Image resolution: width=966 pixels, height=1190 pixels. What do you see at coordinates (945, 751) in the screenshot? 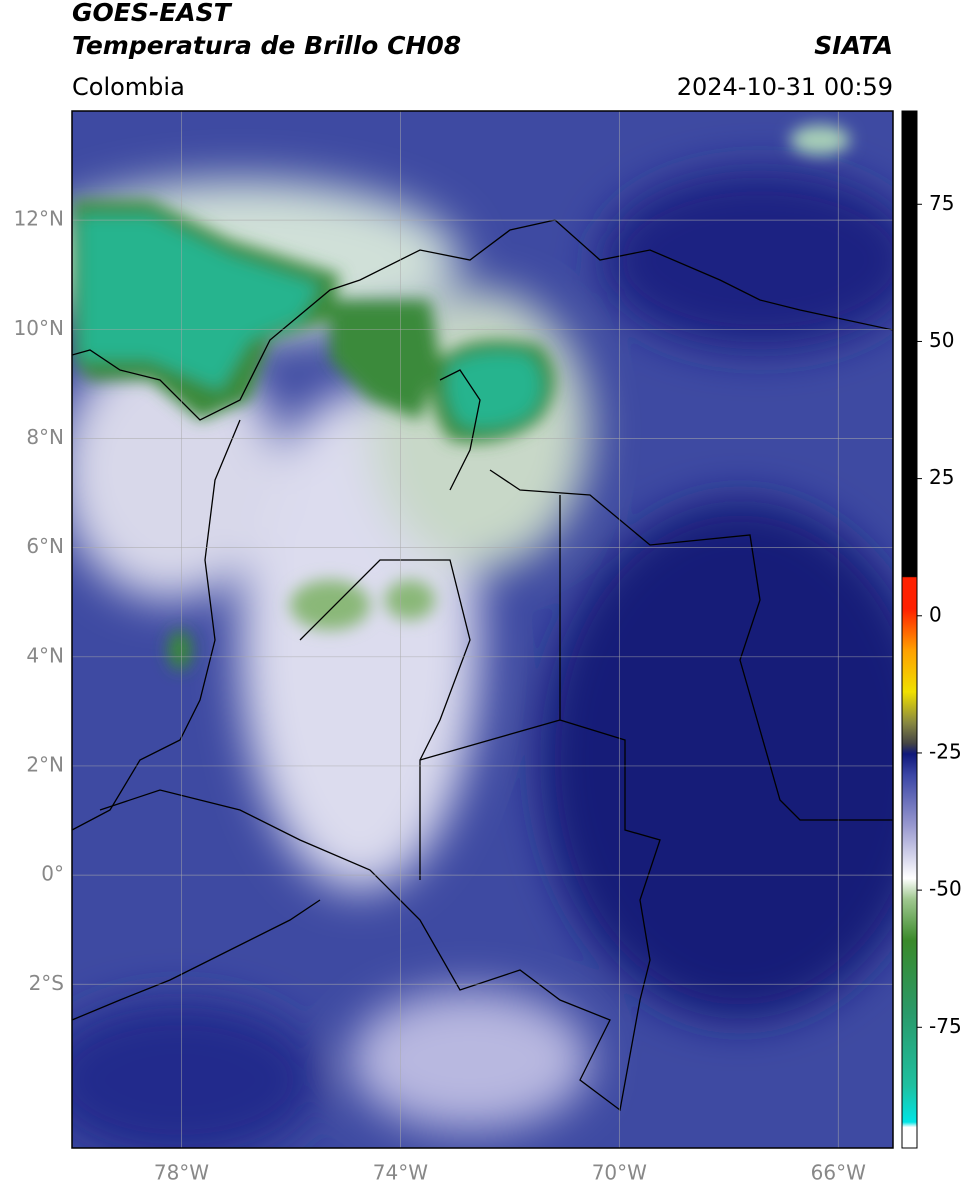
I see `colorbar-tick-label: -25` at bounding box center [945, 751].